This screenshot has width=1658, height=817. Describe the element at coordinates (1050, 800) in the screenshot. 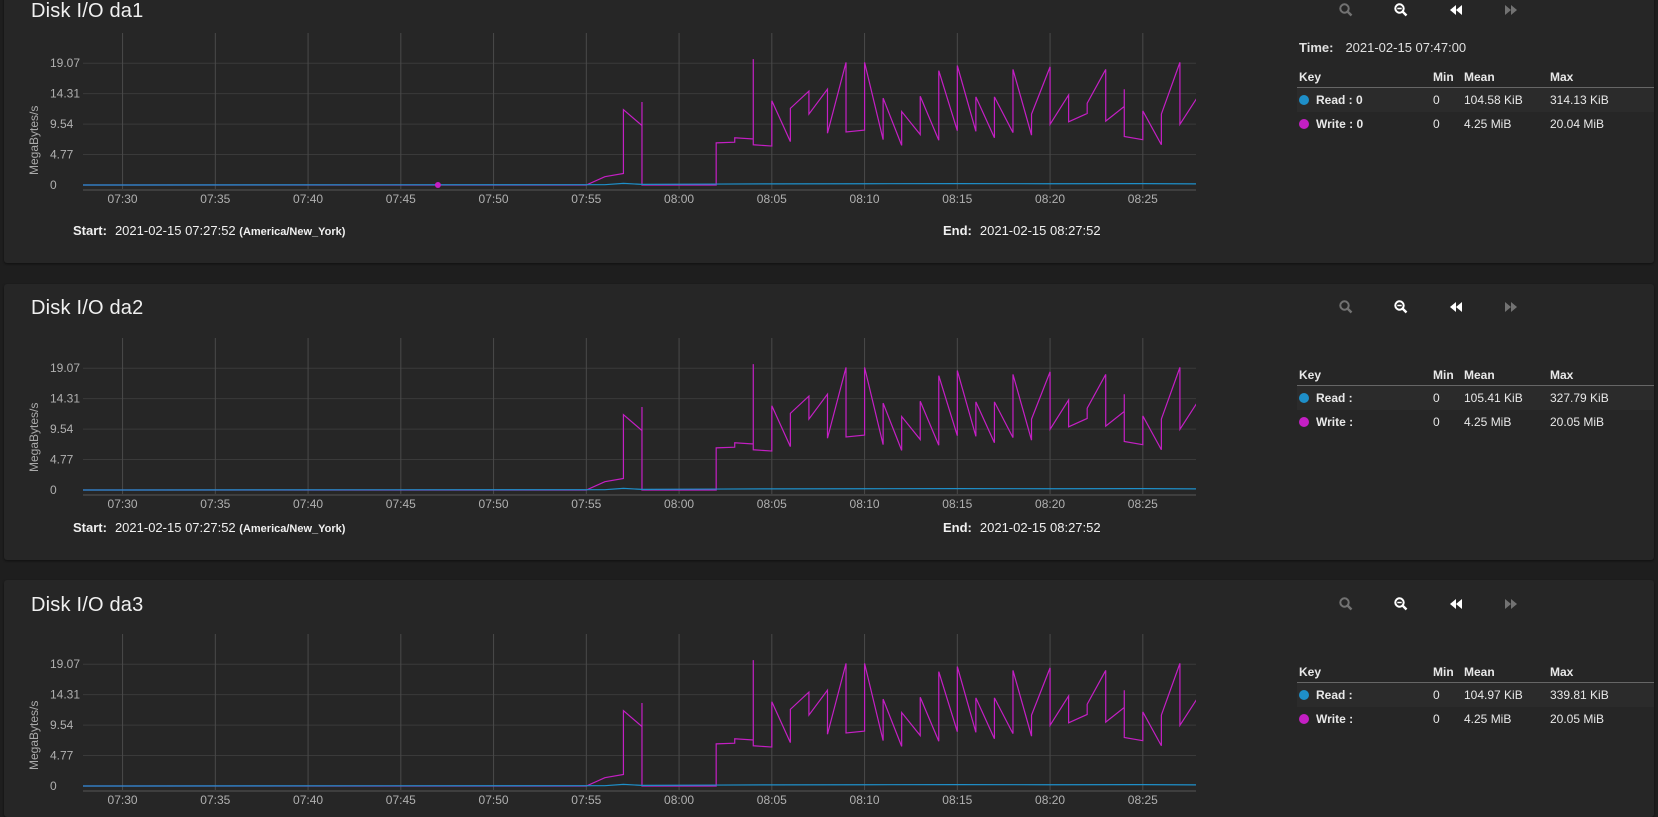

I see `x-tick-label: 08:20` at that location.